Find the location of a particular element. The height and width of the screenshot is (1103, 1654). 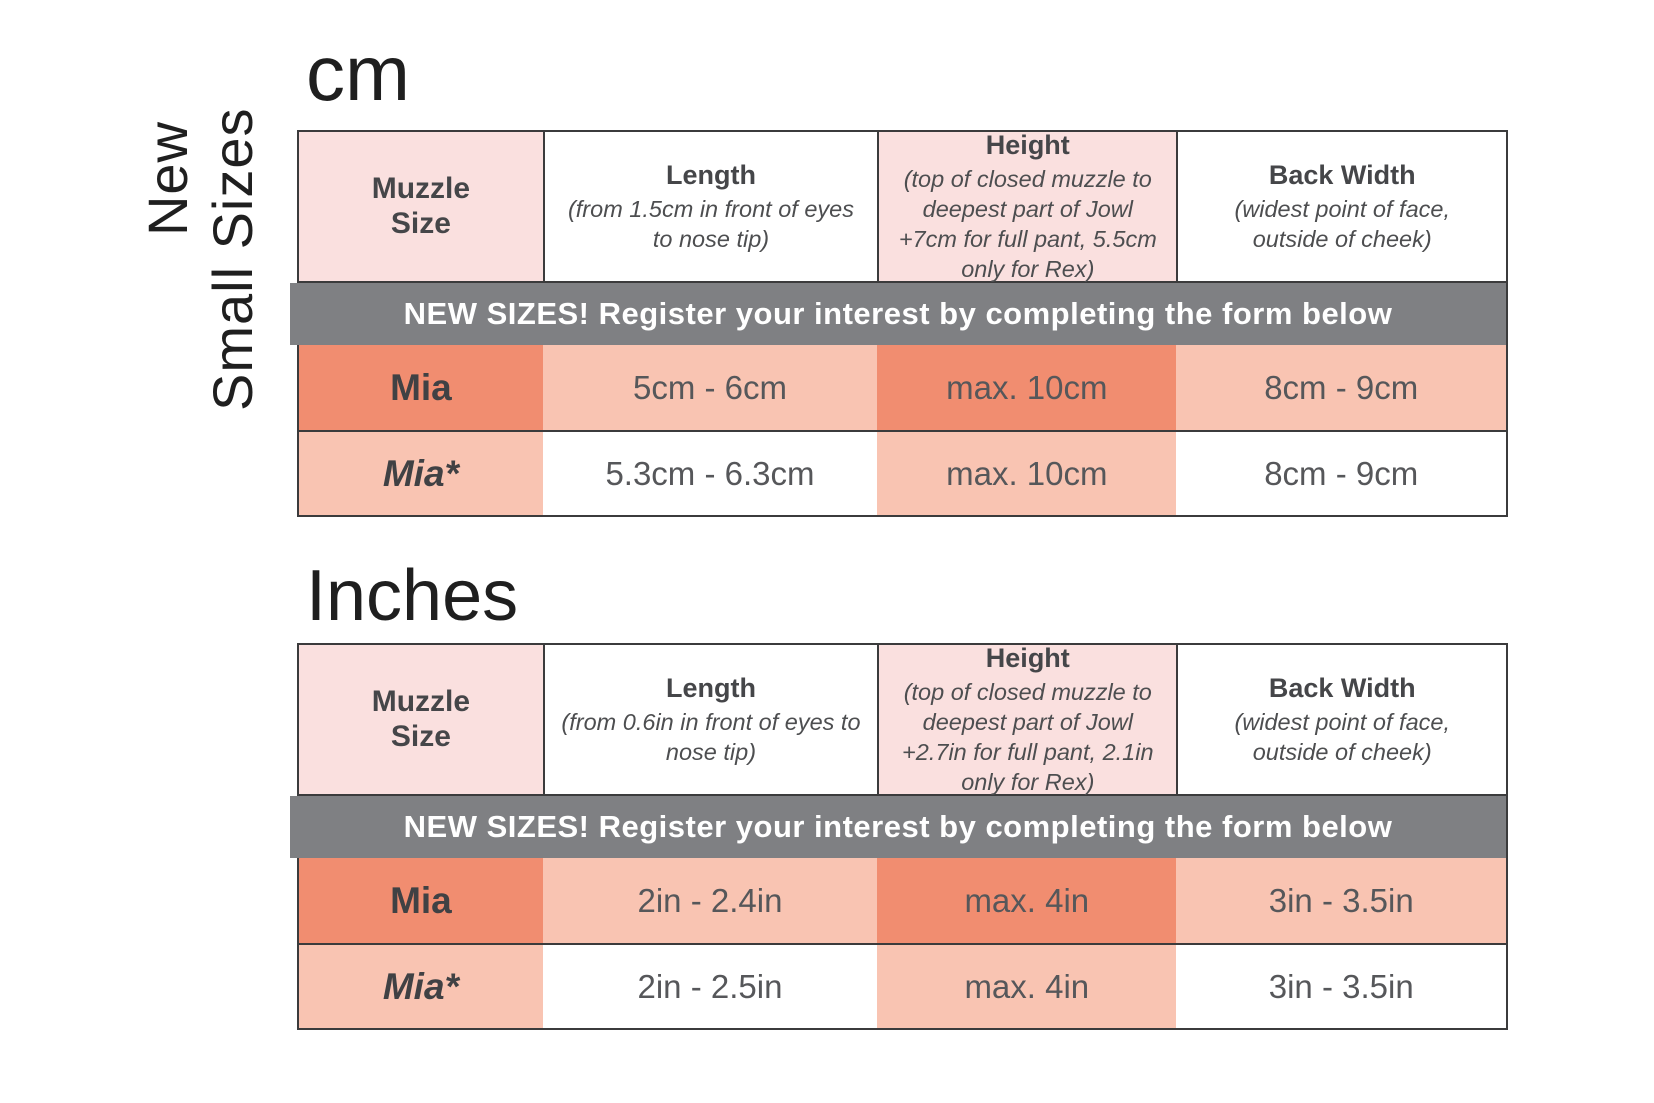

side-title-line2: Small Sizes is located at coordinates (232, 259).